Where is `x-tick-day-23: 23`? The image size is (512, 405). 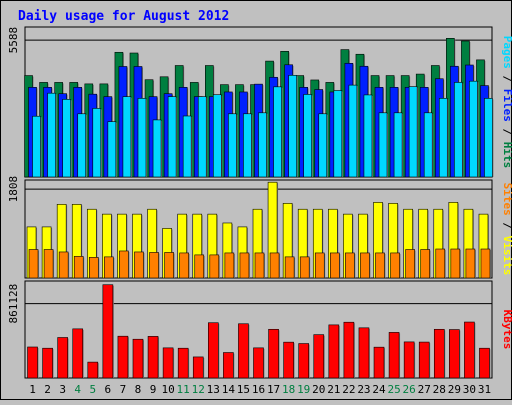 x-tick-day-23: 23 is located at coordinates (363, 389).